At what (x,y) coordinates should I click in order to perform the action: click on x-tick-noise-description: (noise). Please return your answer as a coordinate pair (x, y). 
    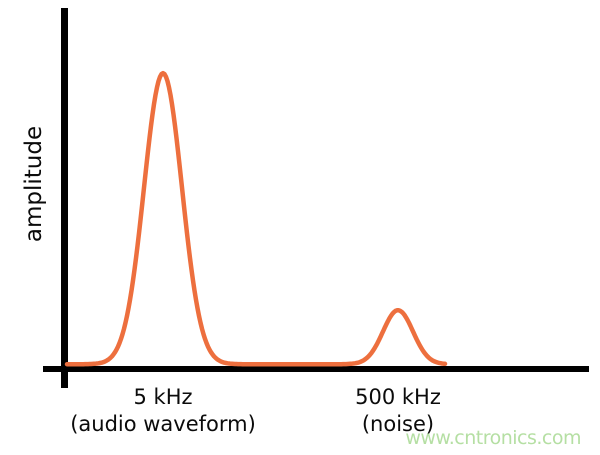
    Looking at the image, I should click on (398, 424).